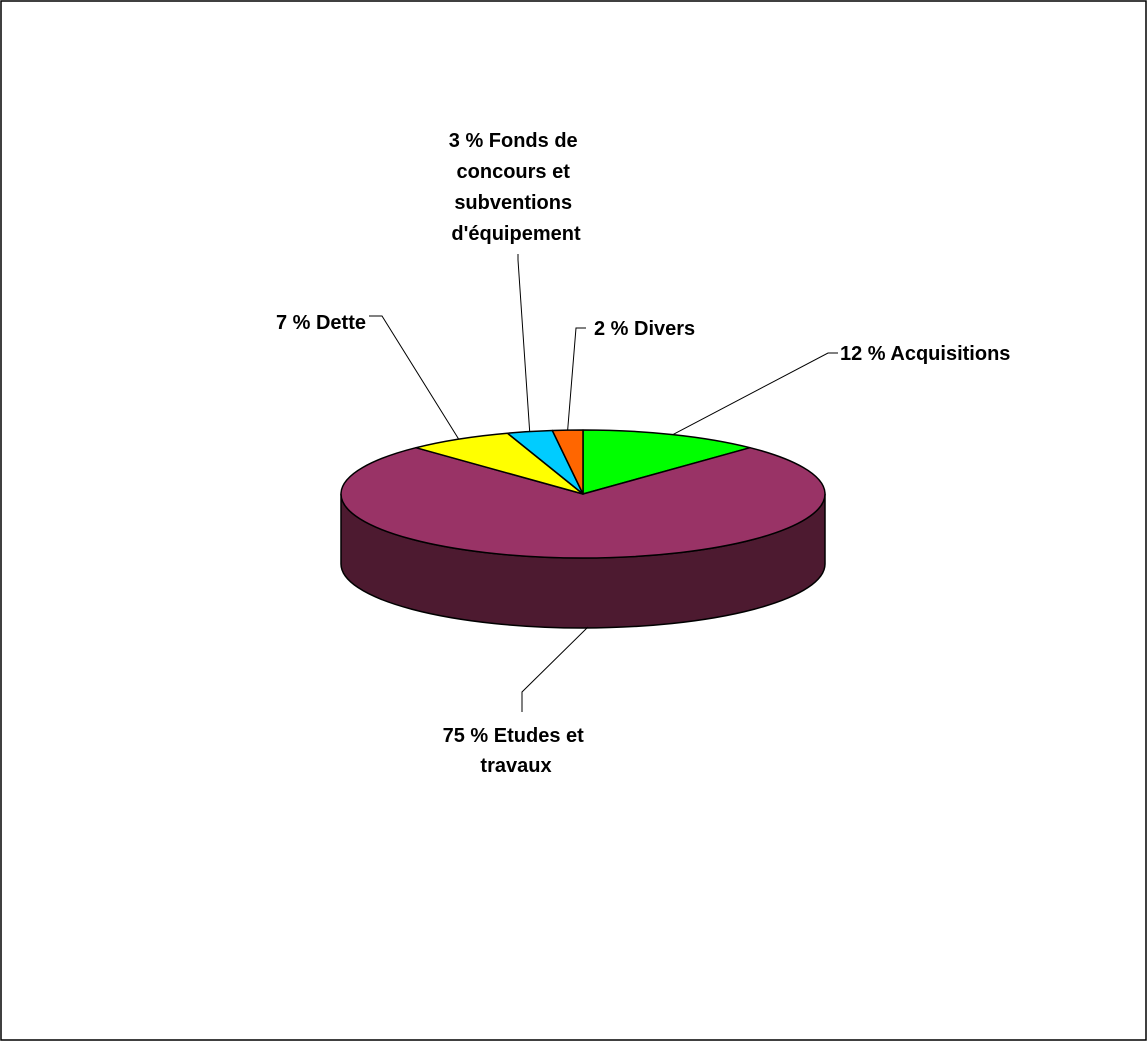 The image size is (1147, 1046). What do you see at coordinates (499, 463) in the screenshot?
I see `pie-slice-dette` at bounding box center [499, 463].